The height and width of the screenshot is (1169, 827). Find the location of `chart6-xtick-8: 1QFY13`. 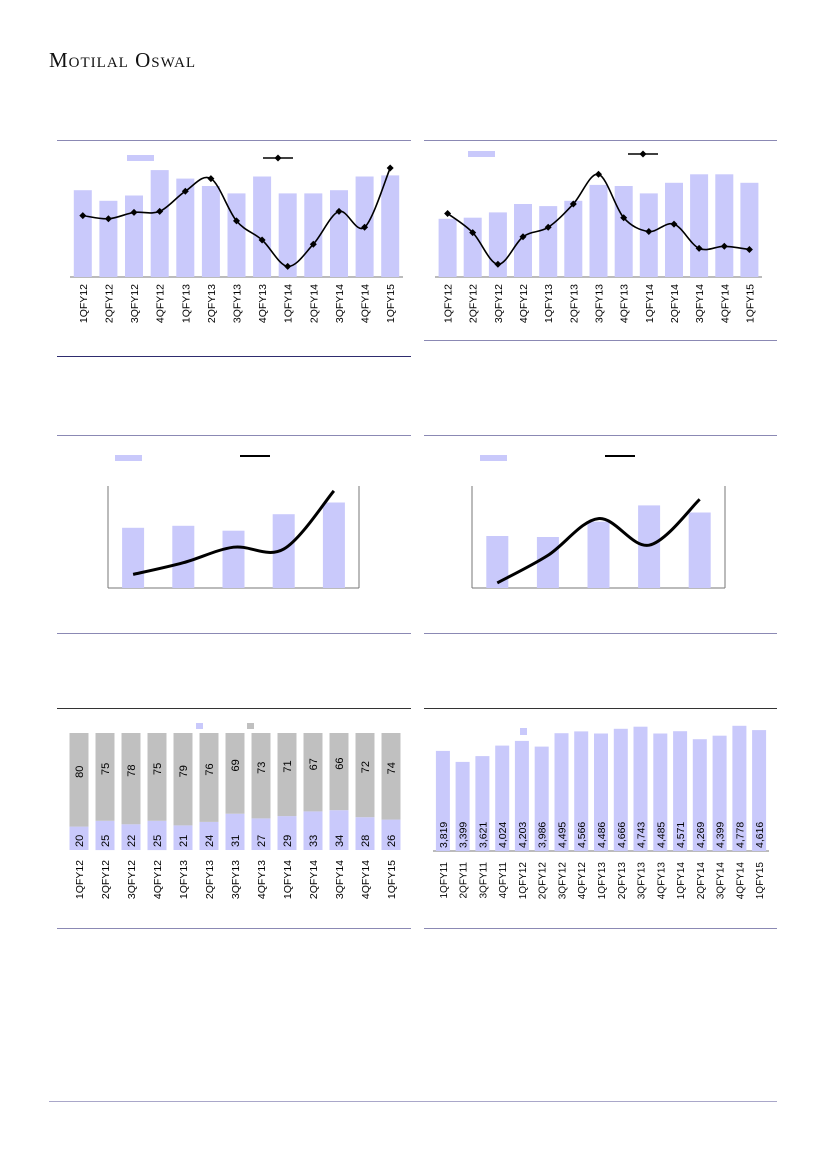

chart6-xtick-8: 1QFY13 is located at coordinates (602, 881).